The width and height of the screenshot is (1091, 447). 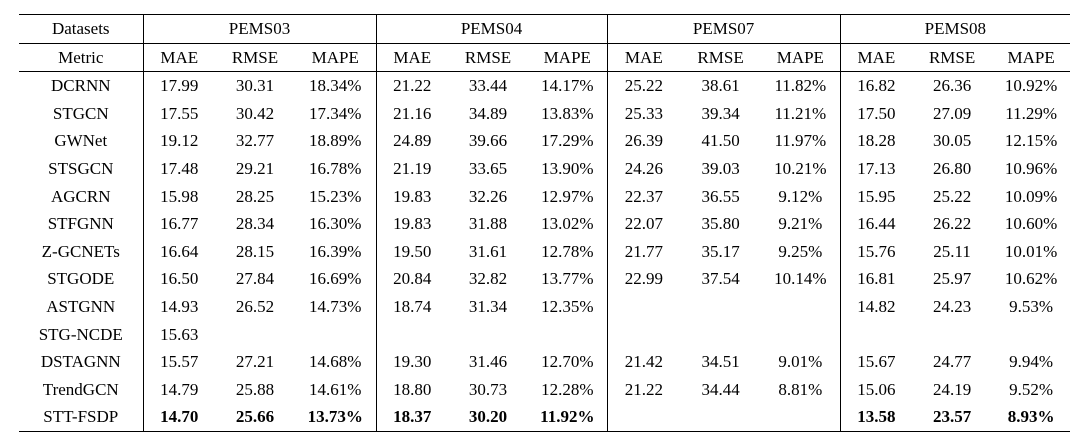 What do you see at coordinates (488, 113) in the screenshot?
I see `metric-value-cell: 34.89` at bounding box center [488, 113].